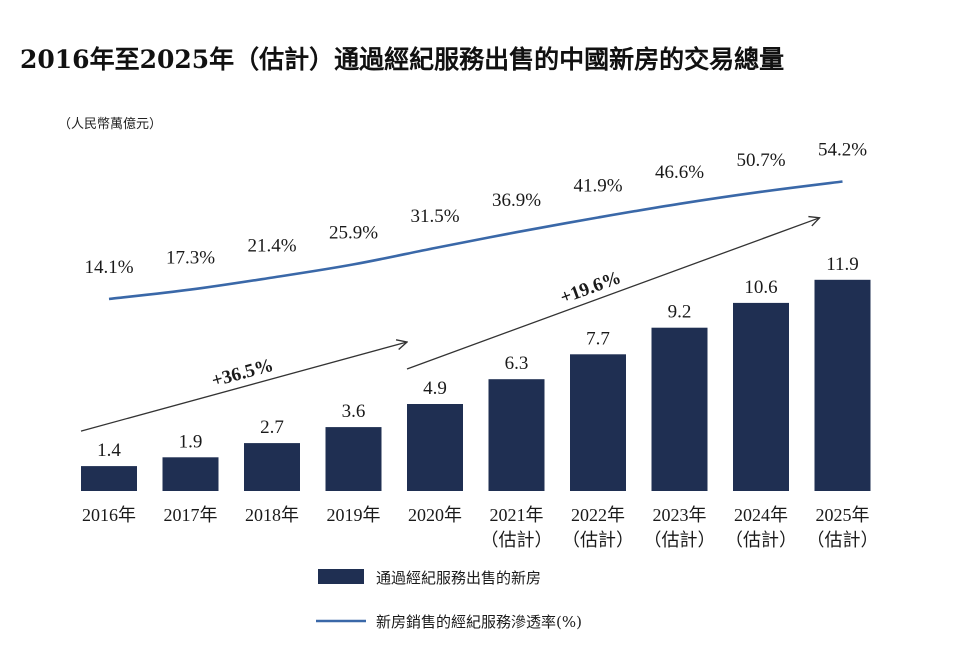 This screenshot has width=958, height=650. I want to click on growth-label: +36.5%, so click(242, 373).